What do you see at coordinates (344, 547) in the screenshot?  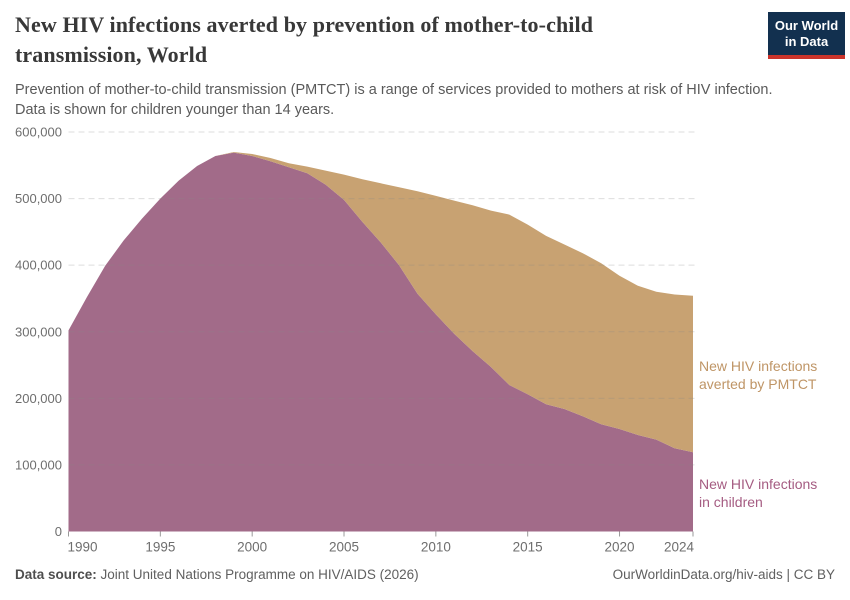 I see `x-axis-label-2005: 2005` at bounding box center [344, 547].